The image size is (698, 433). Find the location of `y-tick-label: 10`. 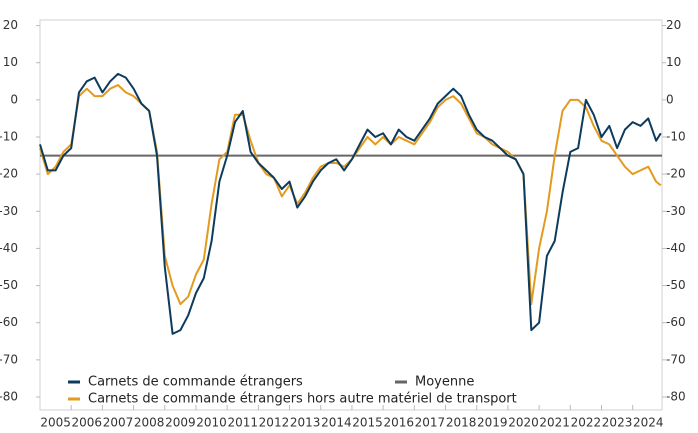

y-tick-label: 10 is located at coordinates (10, 62).